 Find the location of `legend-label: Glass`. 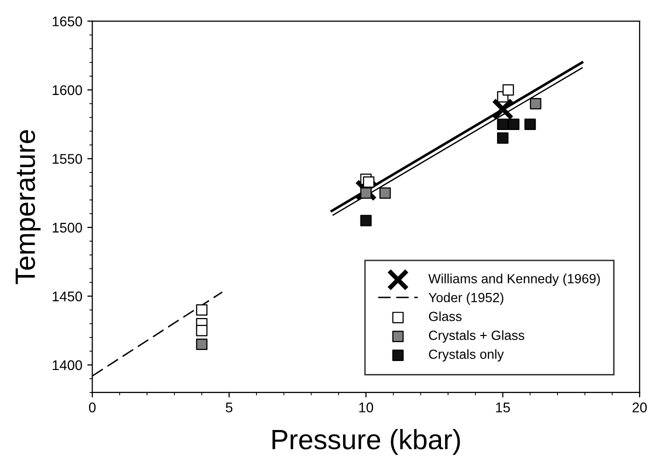

legend-label: Glass is located at coordinates (445, 316).